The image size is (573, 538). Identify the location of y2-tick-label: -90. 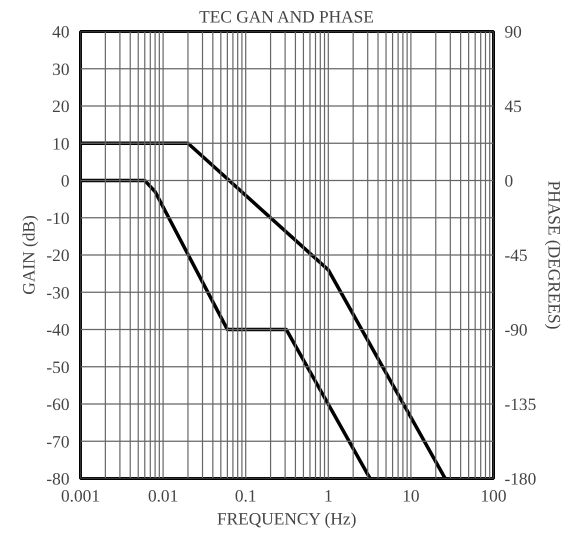
(516, 330).